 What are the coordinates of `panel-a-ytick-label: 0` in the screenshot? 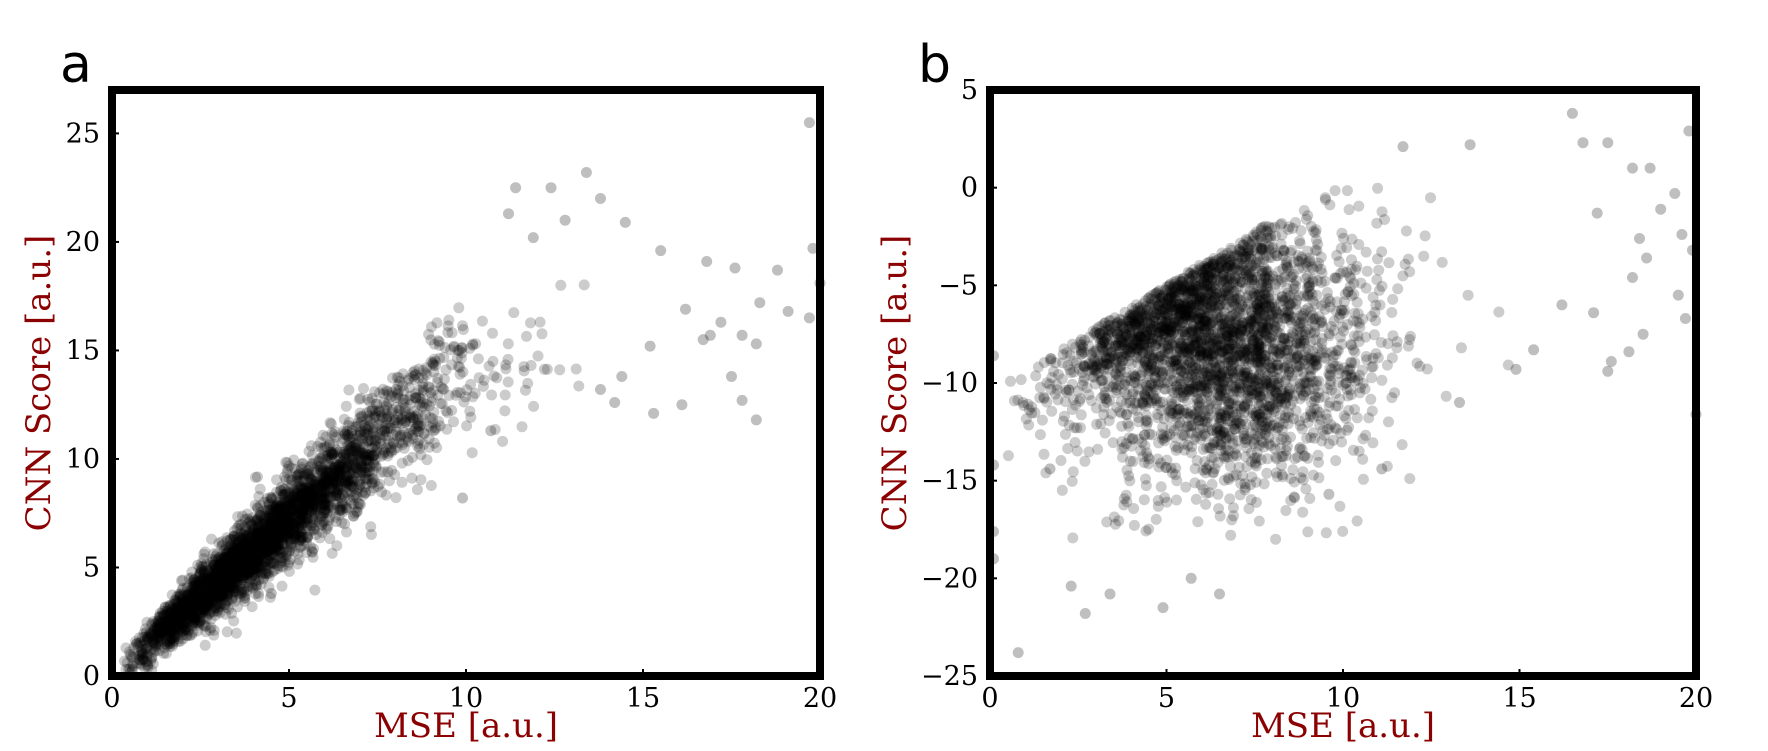 It's located at (91, 676).